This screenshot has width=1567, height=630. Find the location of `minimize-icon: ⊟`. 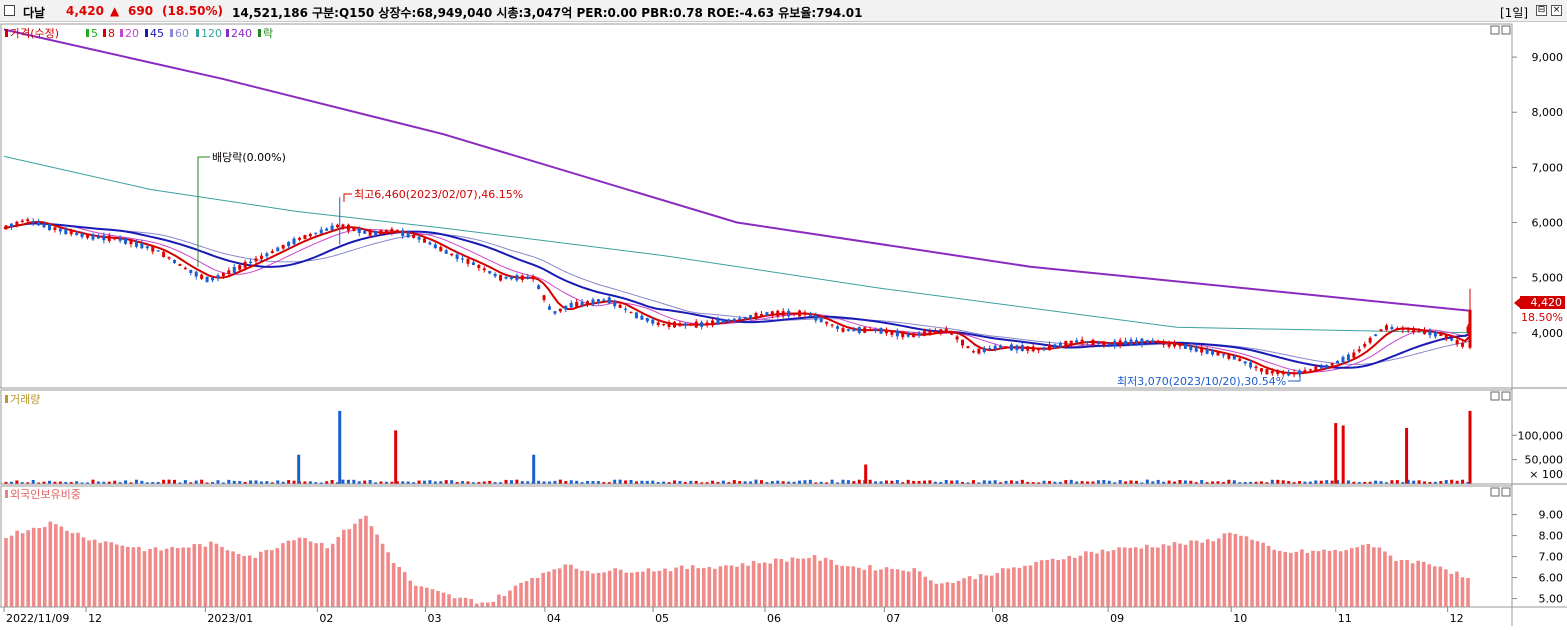

minimize-icon: ⊟ is located at coordinates (1541, 10).